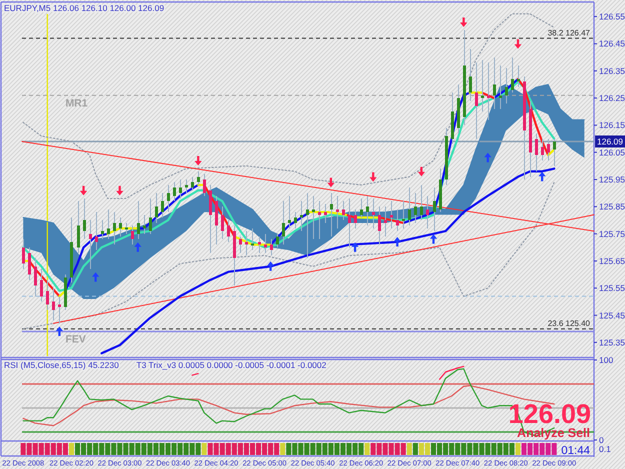 The image size is (625, 469). What do you see at coordinates (612, 207) in the screenshot?
I see `y-tick-label: 125.85` at bounding box center [612, 207].